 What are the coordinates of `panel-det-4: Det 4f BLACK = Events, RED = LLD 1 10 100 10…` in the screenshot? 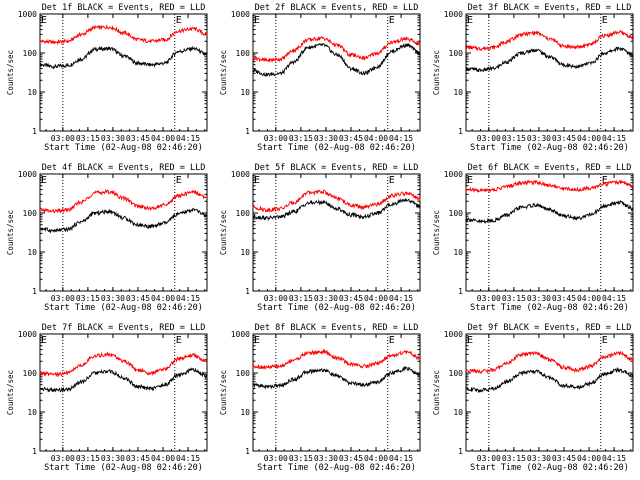 It's located at (107, 238).